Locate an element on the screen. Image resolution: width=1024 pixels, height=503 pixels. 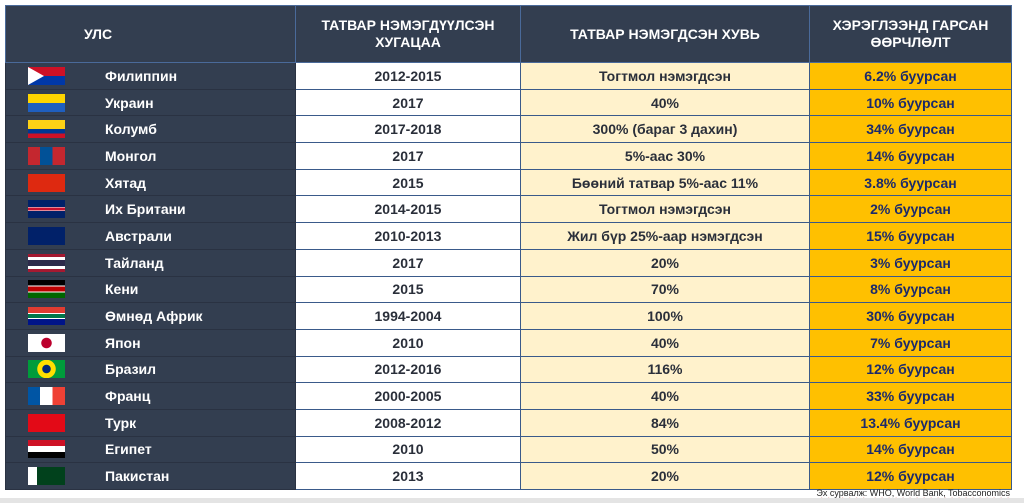
turkey-flag-icon is located at coordinates (46, 422).